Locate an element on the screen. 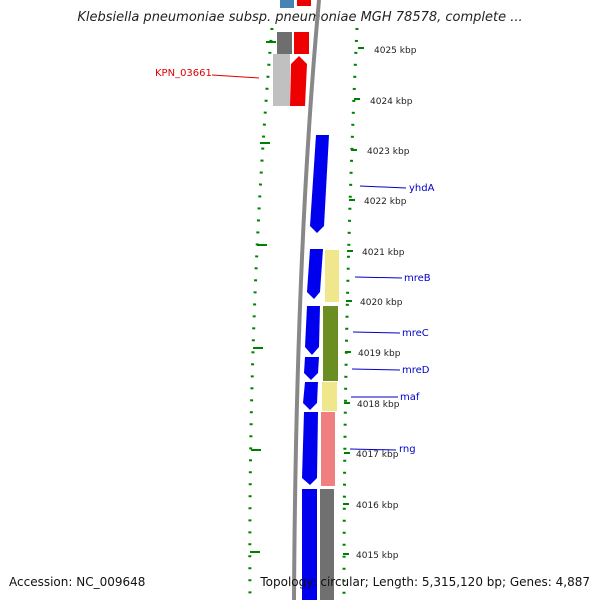 This screenshot has width=600, height=600. ruler-label: 4020 kbp is located at coordinates (381, 303).